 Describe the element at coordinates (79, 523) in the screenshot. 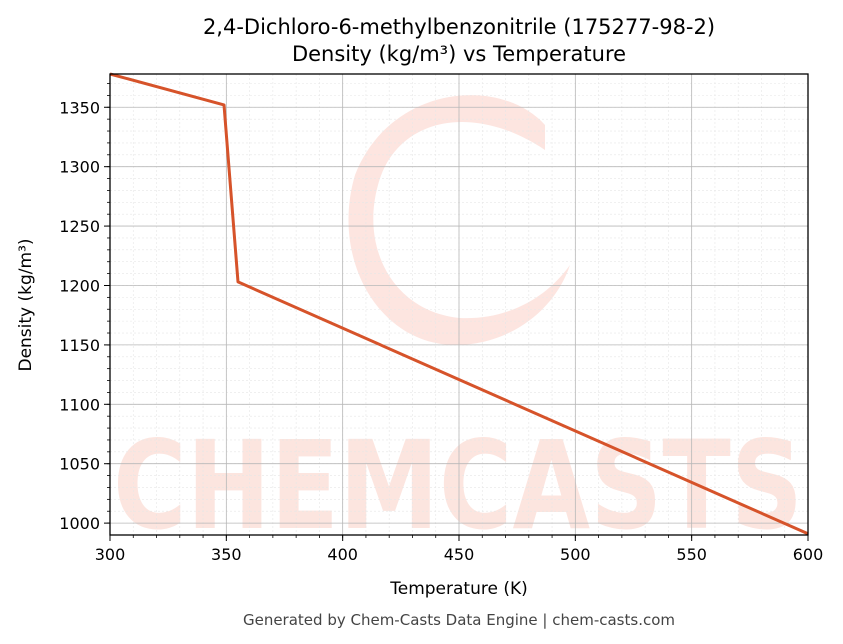

I see `y-tick-label: 1000` at that location.